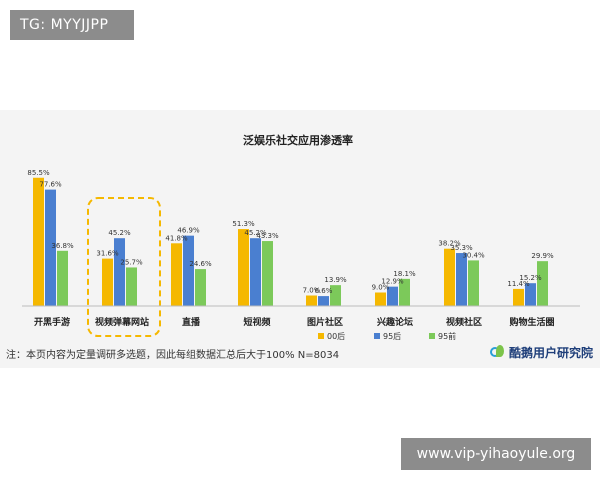 This screenshot has height=480, width=600. I want to click on brand-logo: 酷鹅用户研究院, so click(541, 352).